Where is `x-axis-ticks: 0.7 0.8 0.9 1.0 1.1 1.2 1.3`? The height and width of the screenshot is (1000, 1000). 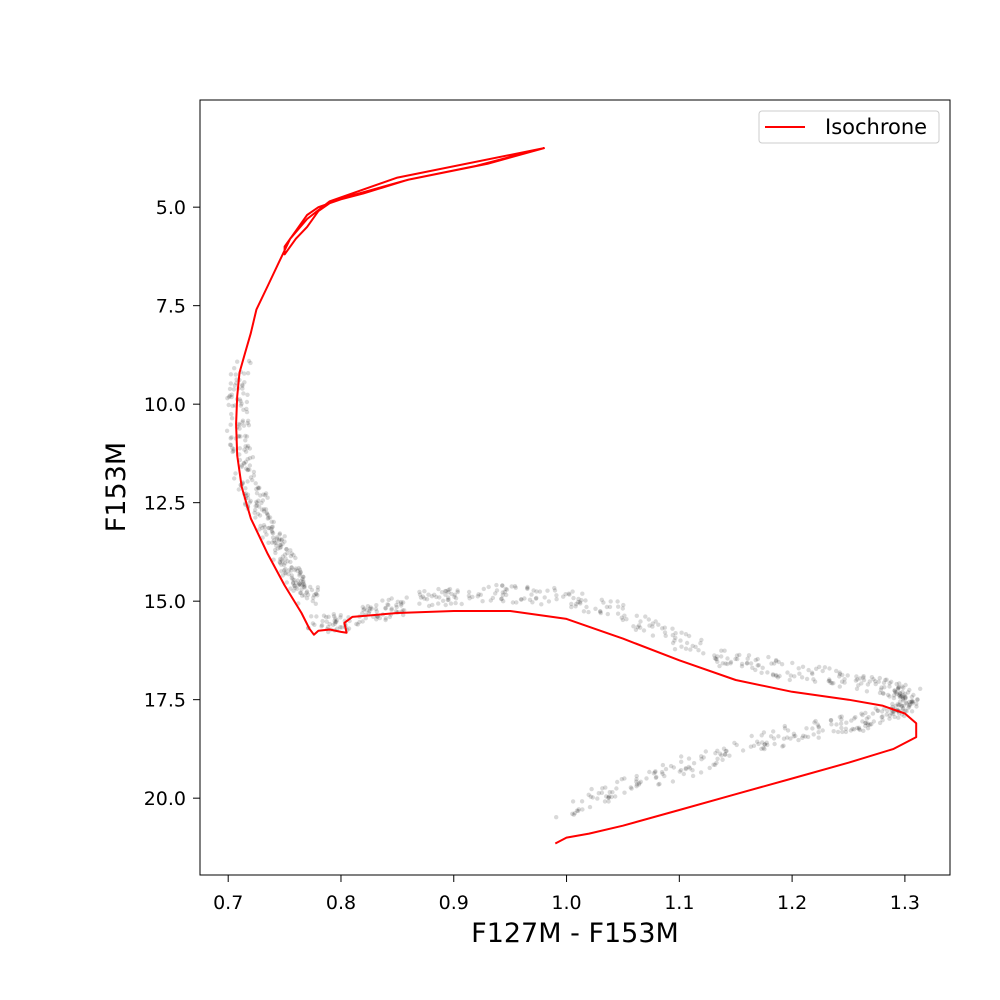
x-axis-ticks: 0.7 0.8 0.9 1.0 1.1 1.2 1.3 is located at coordinates (566, 894).